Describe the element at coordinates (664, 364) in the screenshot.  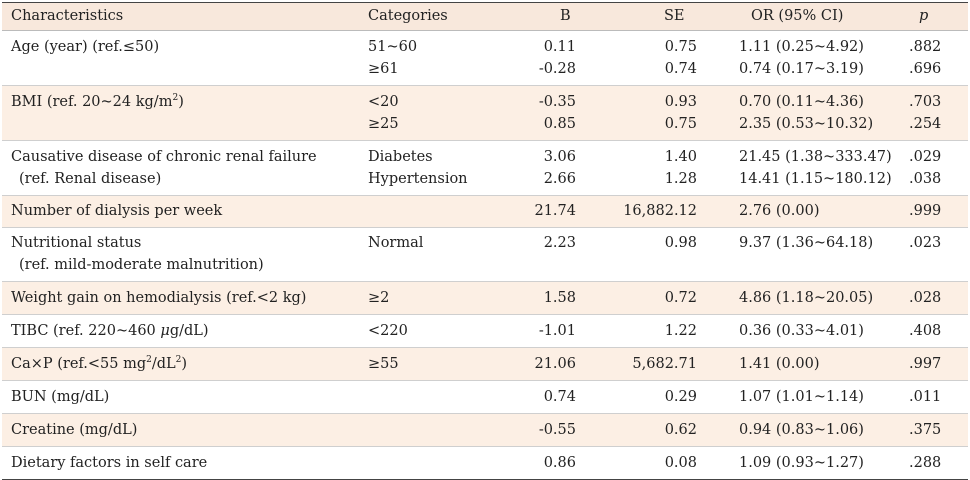
I see `row-se: 5,682.71` at that location.